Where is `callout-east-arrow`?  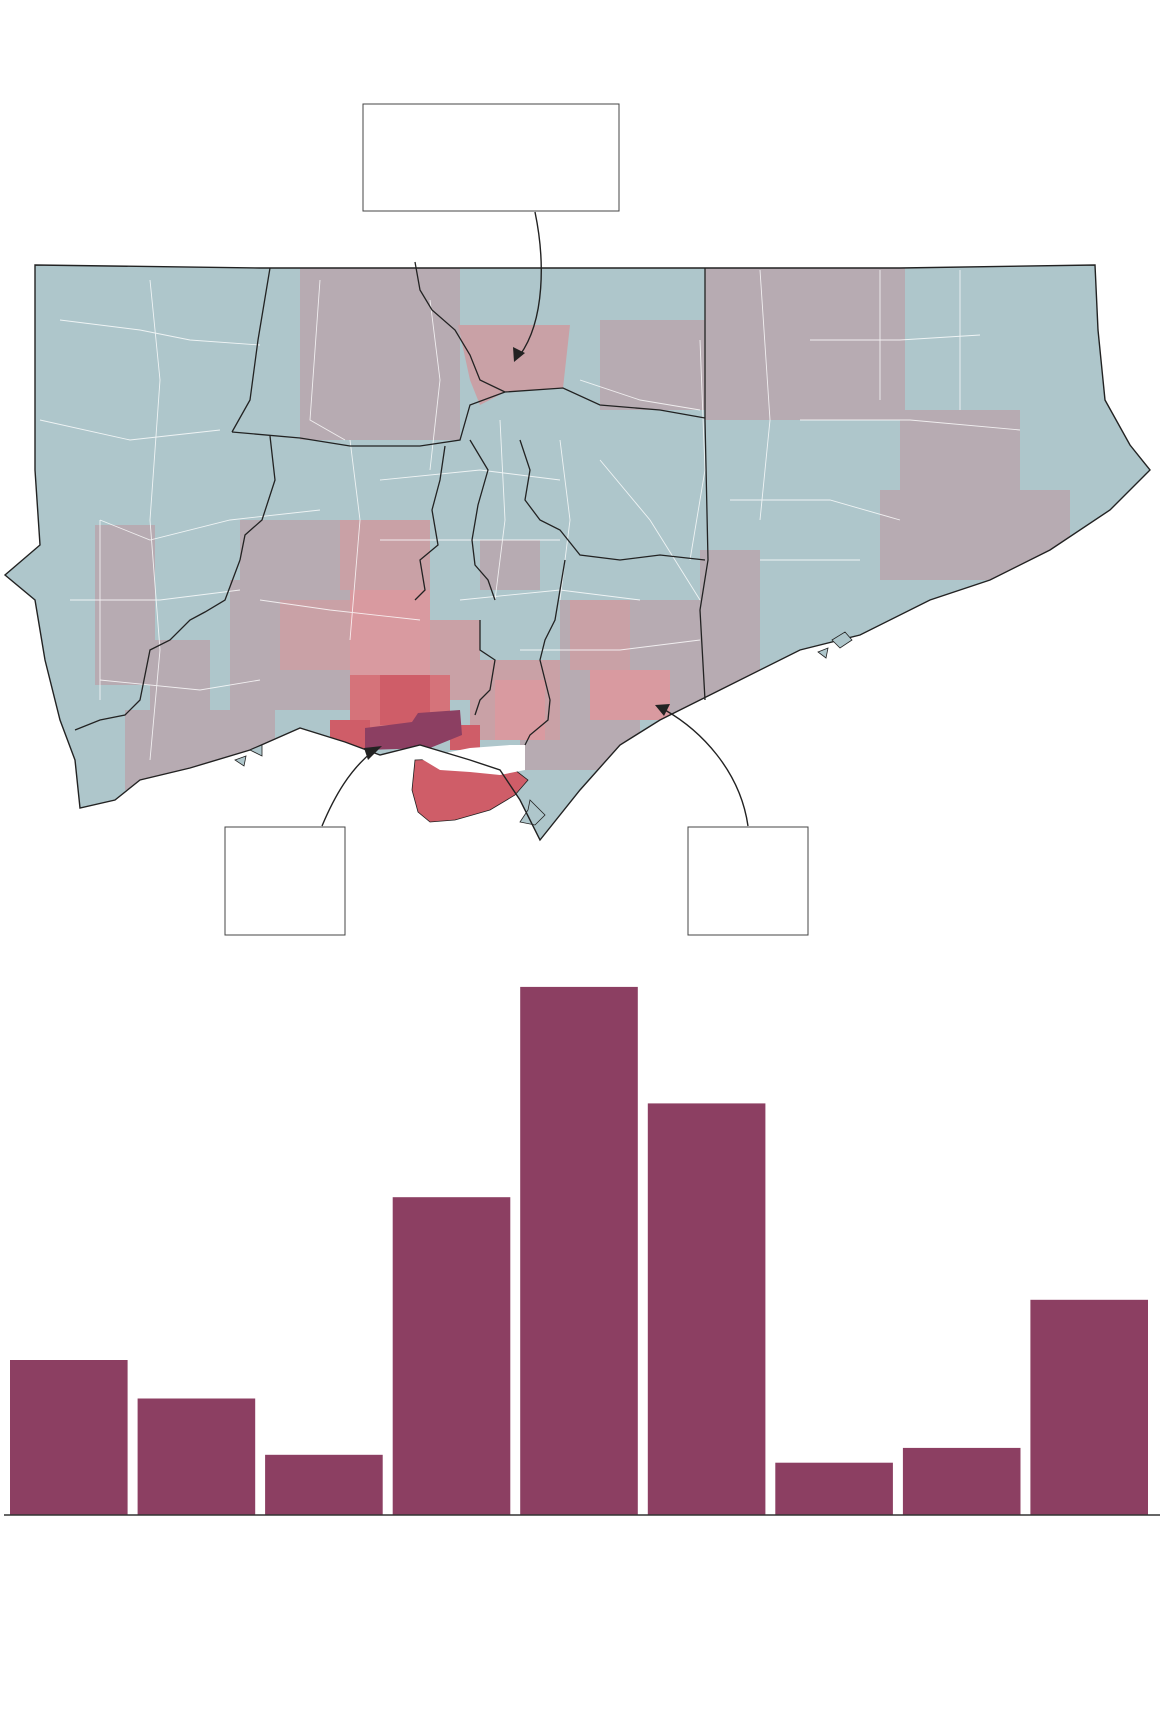 callout-east-arrow is located at coordinates (706, 768).